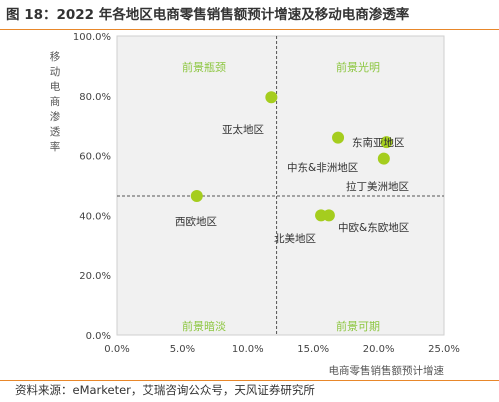  What do you see at coordinates (55, 86) in the screenshot?
I see `y-axis-label-char: 电` at bounding box center [55, 86].